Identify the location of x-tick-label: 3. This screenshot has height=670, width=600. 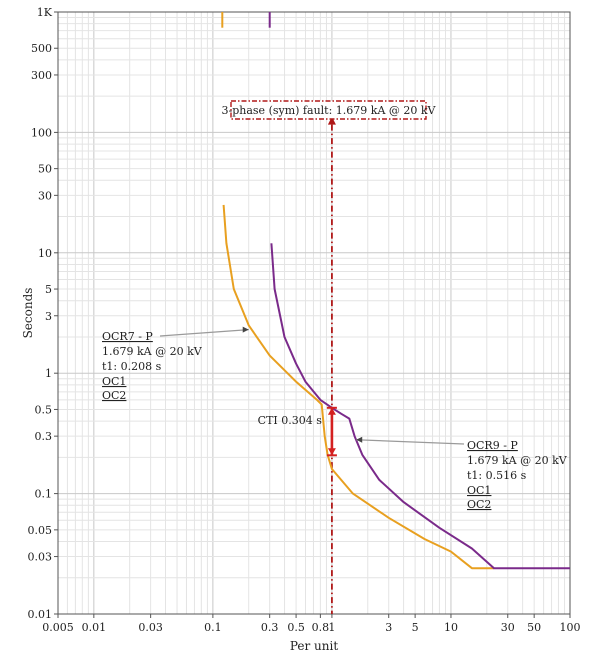
(388, 627).